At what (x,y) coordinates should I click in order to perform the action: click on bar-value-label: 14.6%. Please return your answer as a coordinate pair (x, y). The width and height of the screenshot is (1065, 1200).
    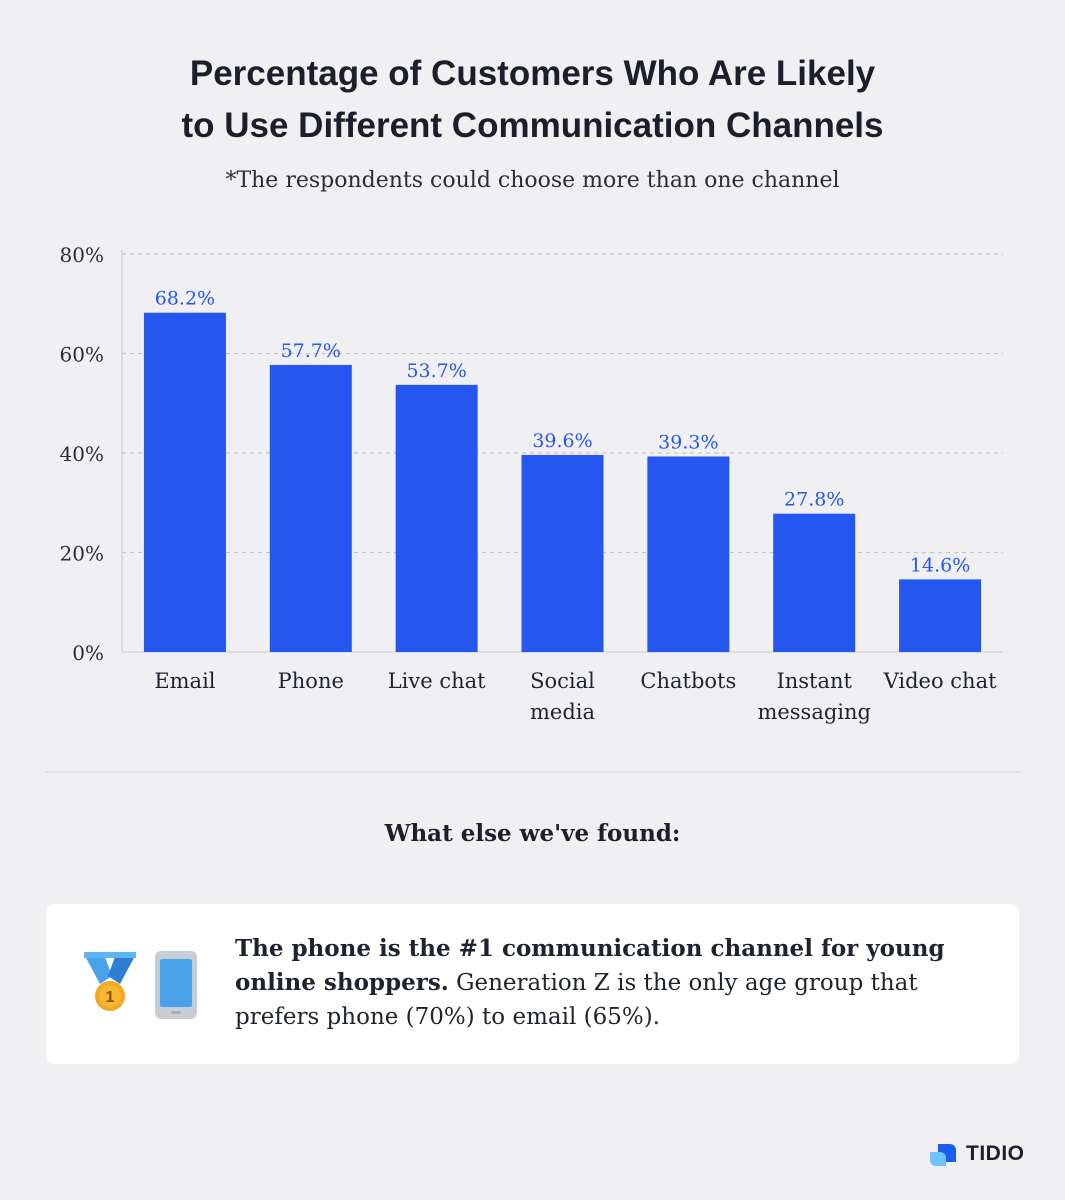
    Looking at the image, I should click on (940, 565).